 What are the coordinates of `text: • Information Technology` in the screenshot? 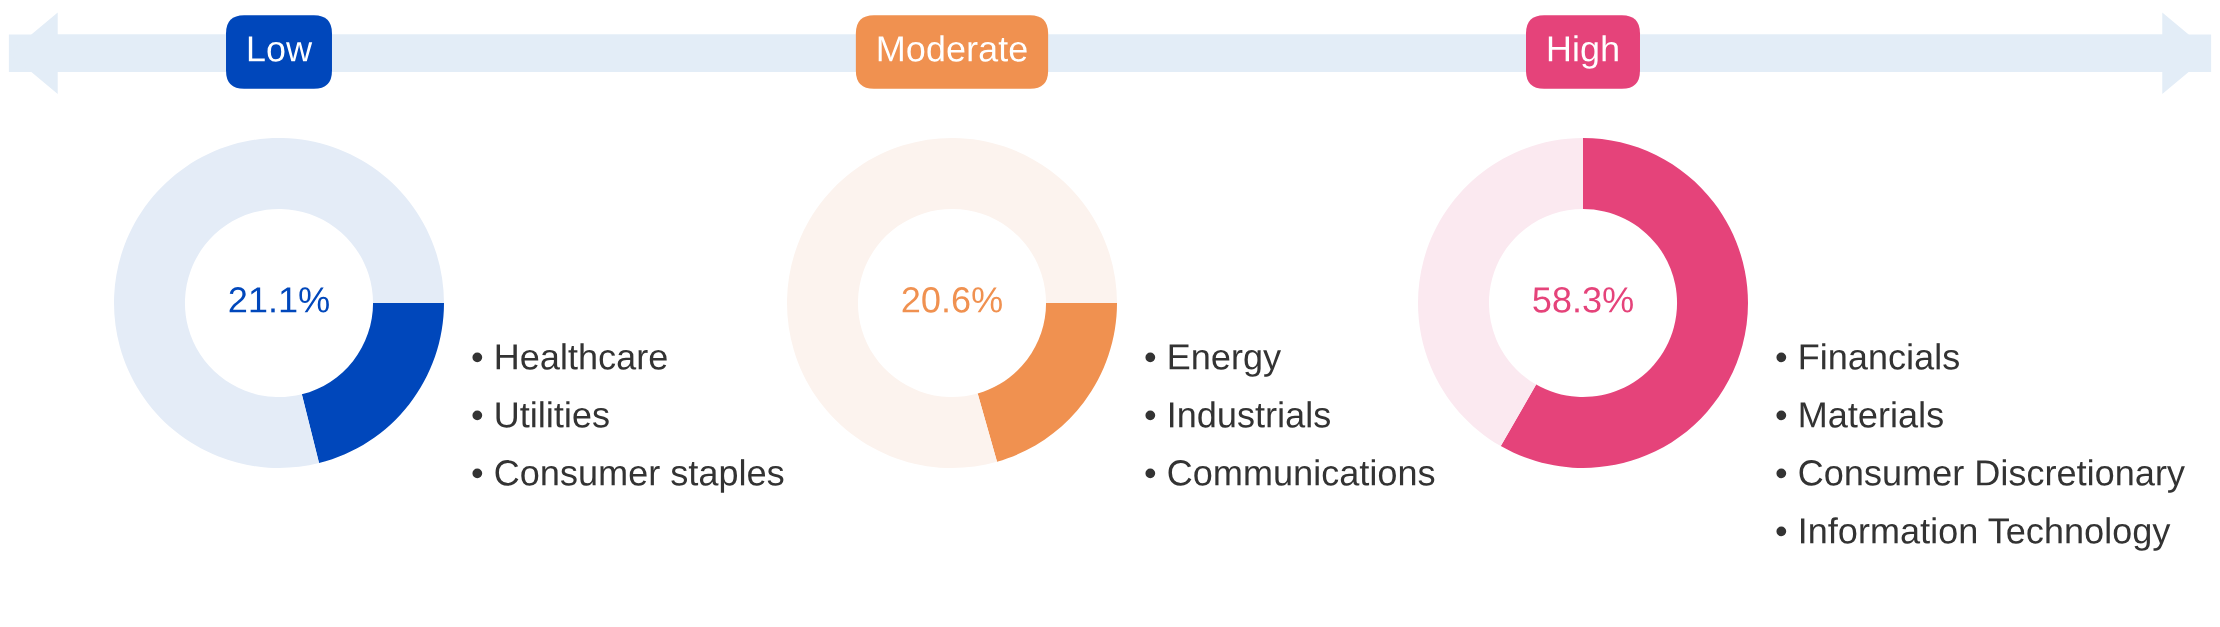 It's located at (1973, 534).